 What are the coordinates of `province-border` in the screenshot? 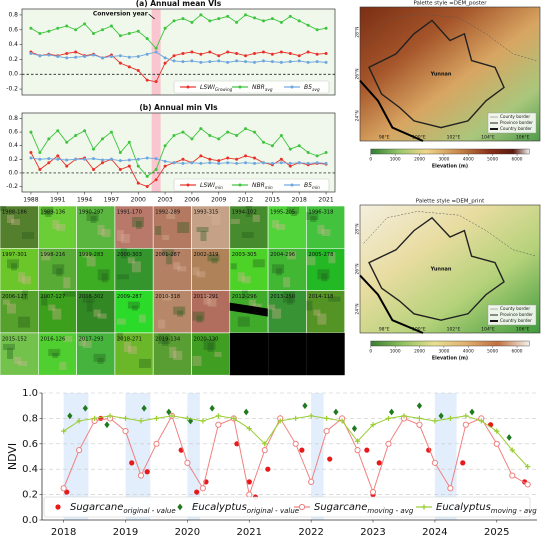 It's located at (436, 268).